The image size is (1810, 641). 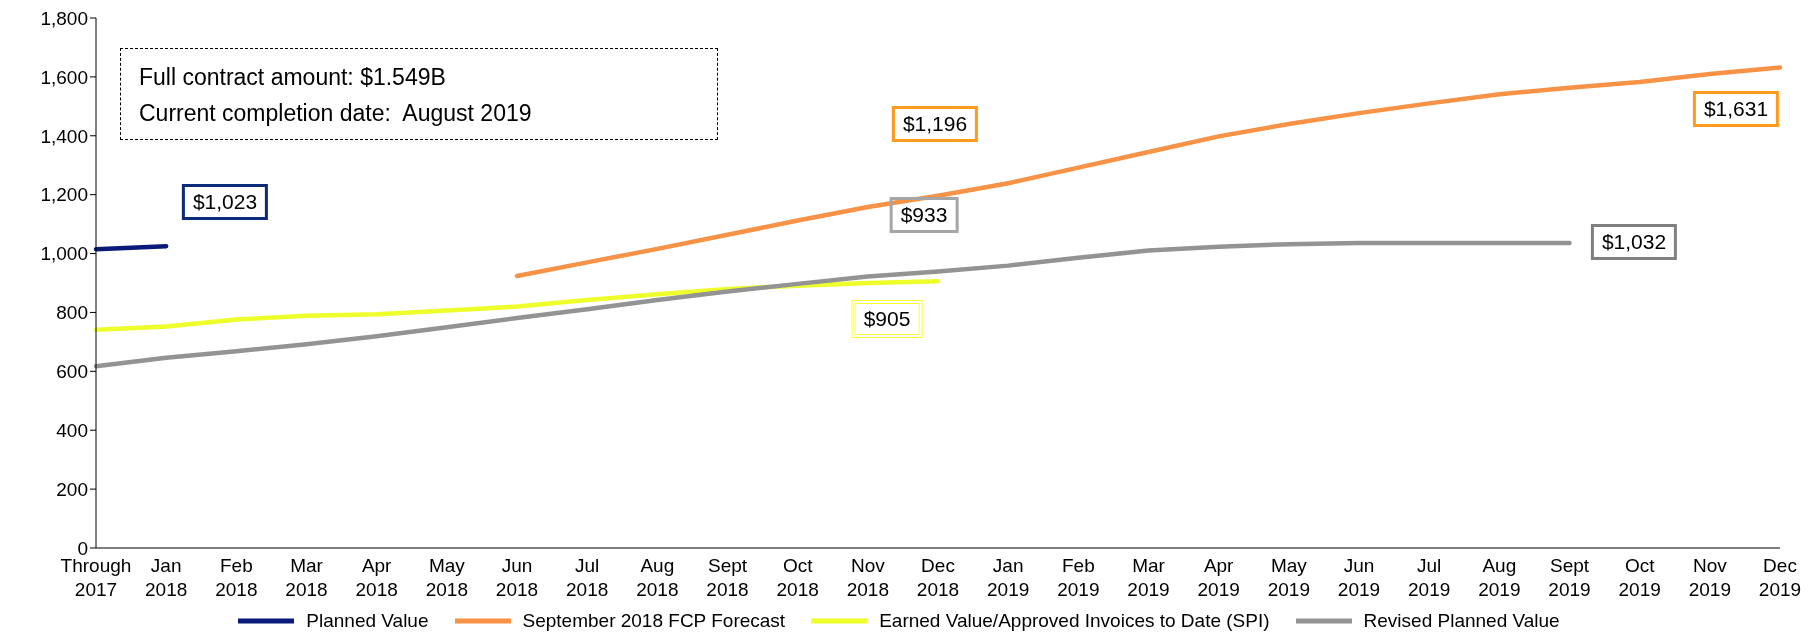 What do you see at coordinates (72, 489) in the screenshot?
I see `y-tick-label: 200` at bounding box center [72, 489].